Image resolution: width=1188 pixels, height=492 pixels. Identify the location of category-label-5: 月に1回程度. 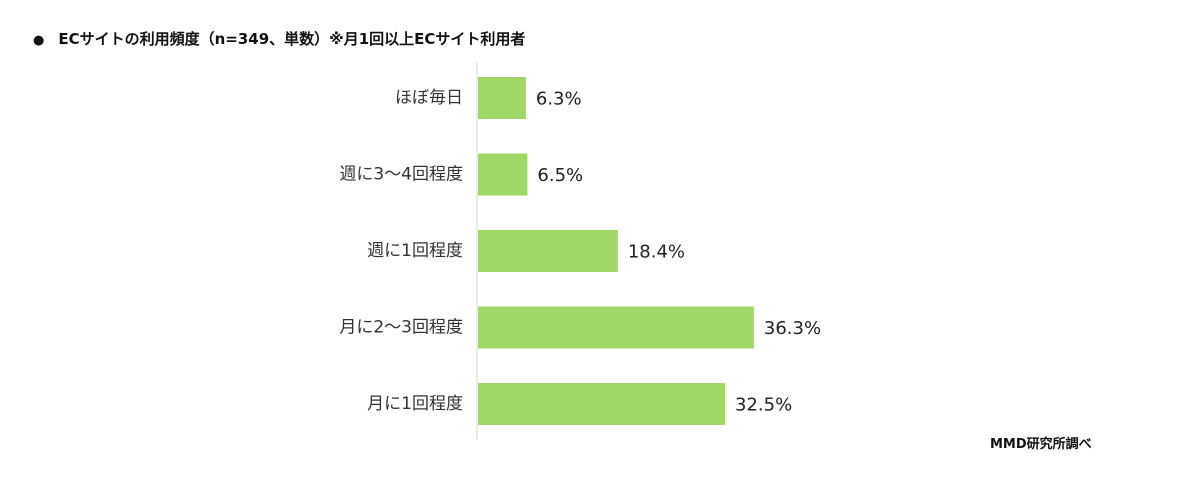
(415, 404).